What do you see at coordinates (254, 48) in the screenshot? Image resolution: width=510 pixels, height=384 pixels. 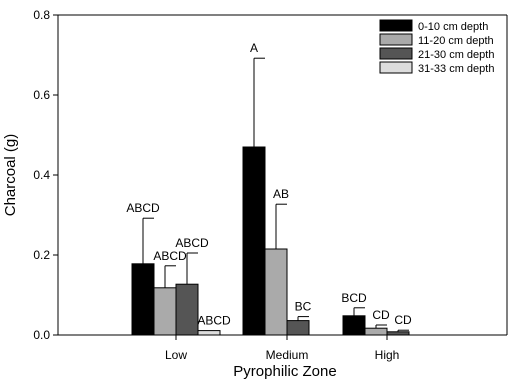 I see `significance-label: A` at bounding box center [254, 48].